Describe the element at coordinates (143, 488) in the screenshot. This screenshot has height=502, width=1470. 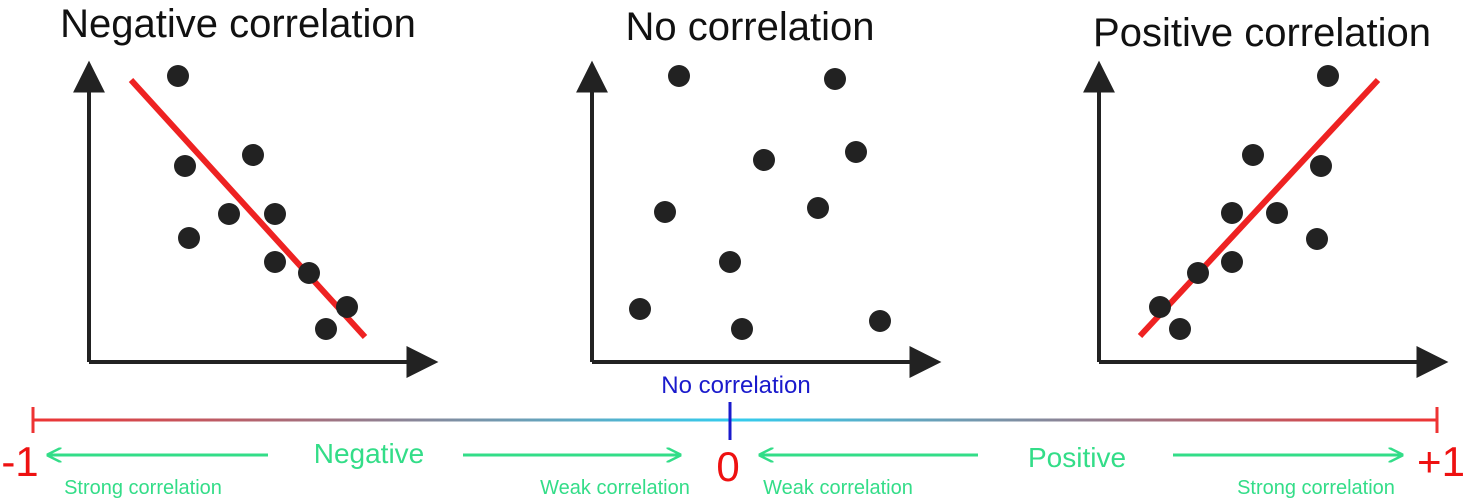
I see `strong-correlation-left: Strong correlation` at that location.